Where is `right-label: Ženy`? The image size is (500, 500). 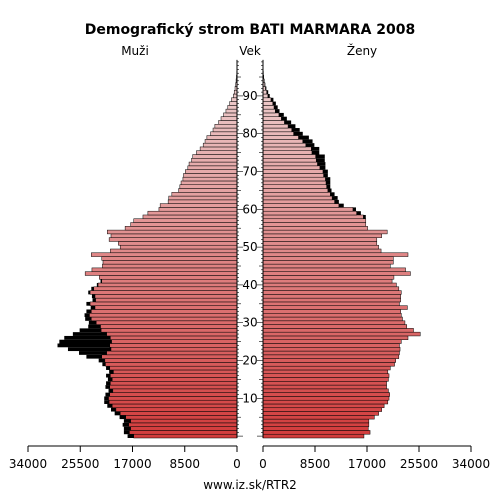
right-label: Ženy is located at coordinates (362, 50).